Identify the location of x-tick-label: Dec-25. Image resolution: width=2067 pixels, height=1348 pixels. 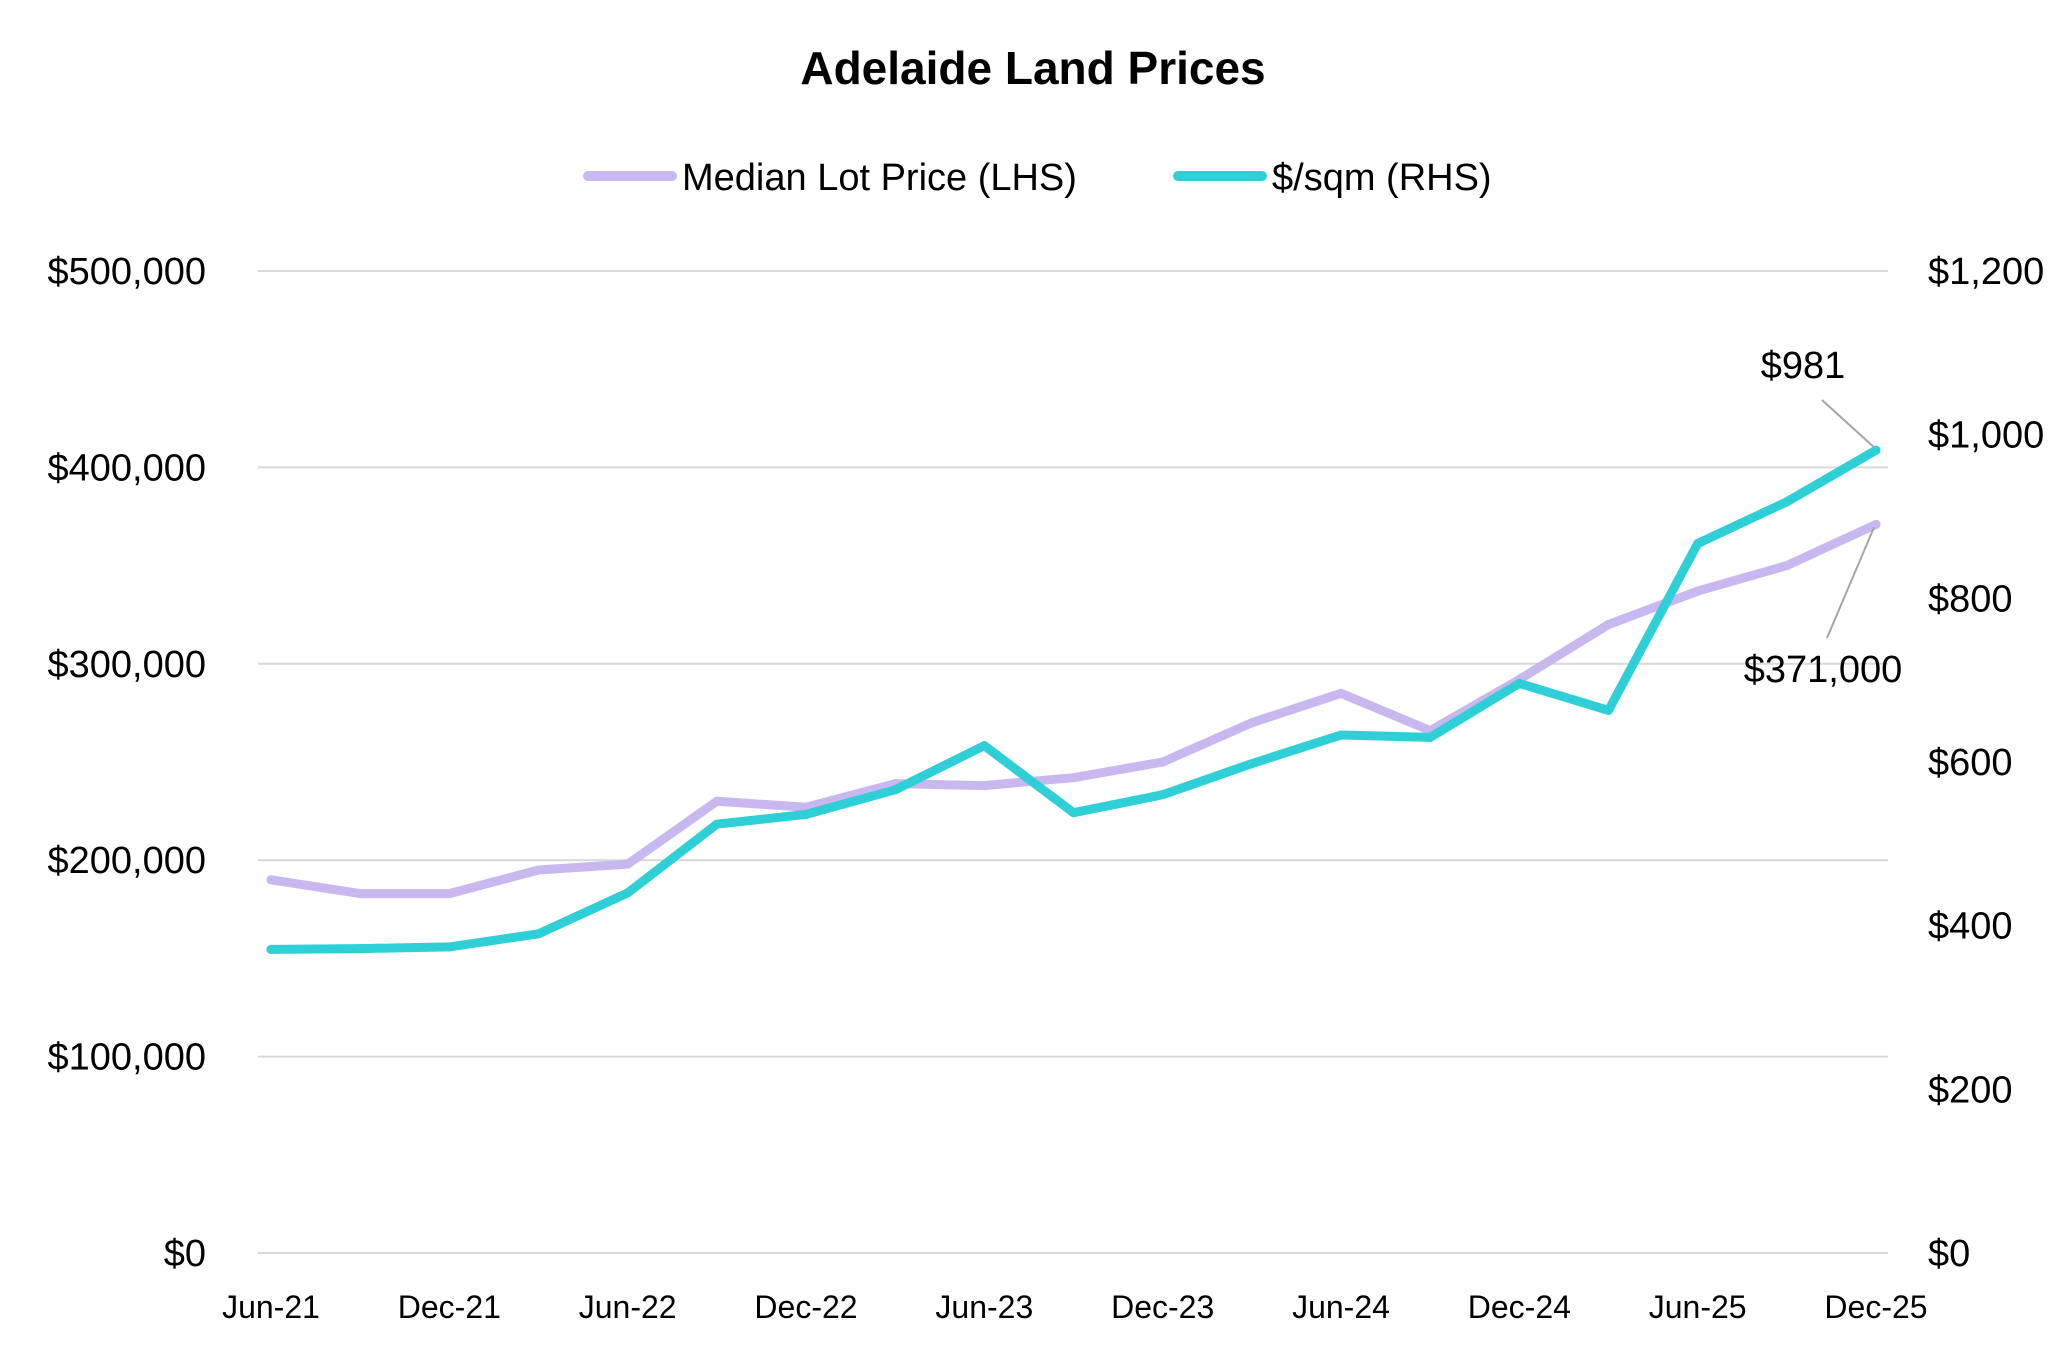
(1875, 1307).